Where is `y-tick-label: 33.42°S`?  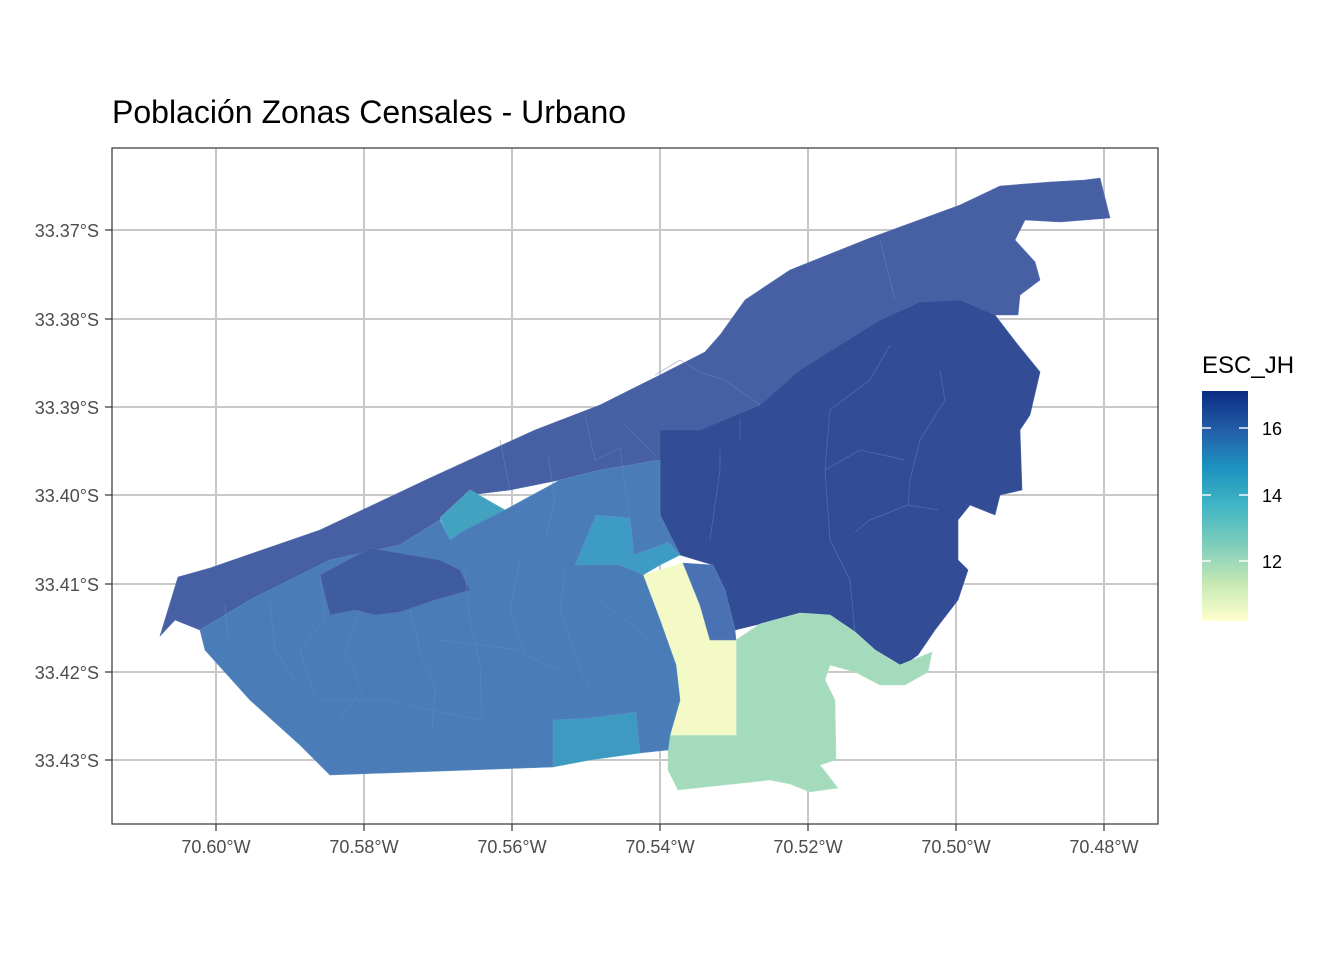 y-tick-label: 33.42°S is located at coordinates (67, 673).